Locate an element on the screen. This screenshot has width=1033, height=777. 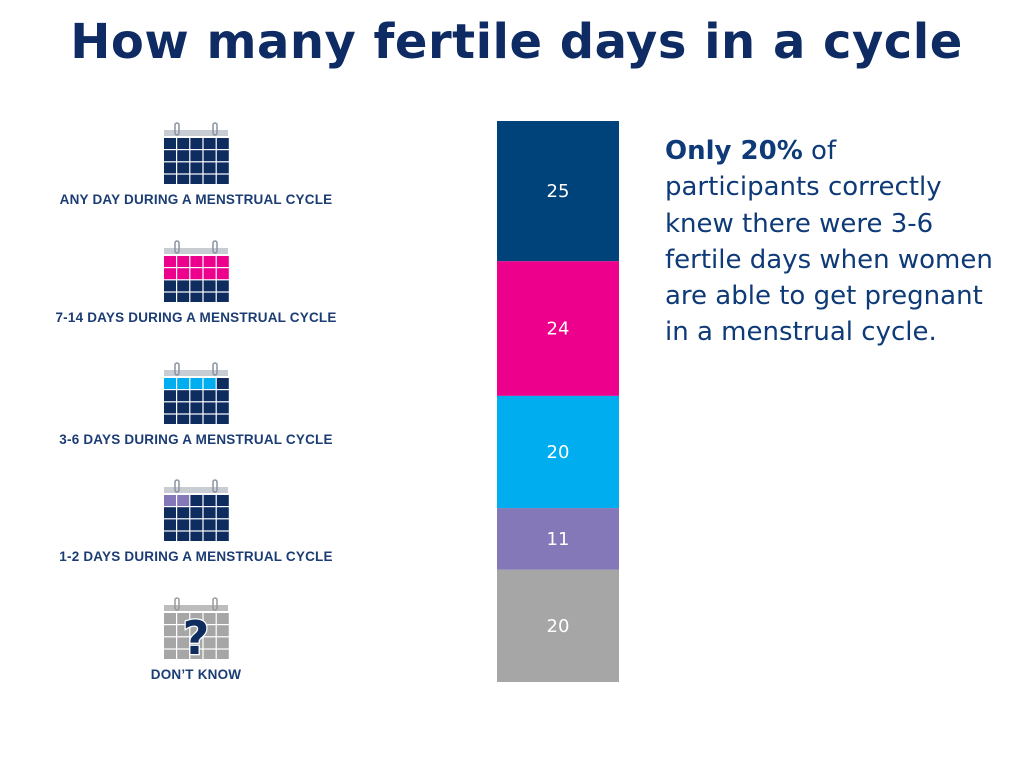
data-label-2: 24 is located at coordinates (558, 329).